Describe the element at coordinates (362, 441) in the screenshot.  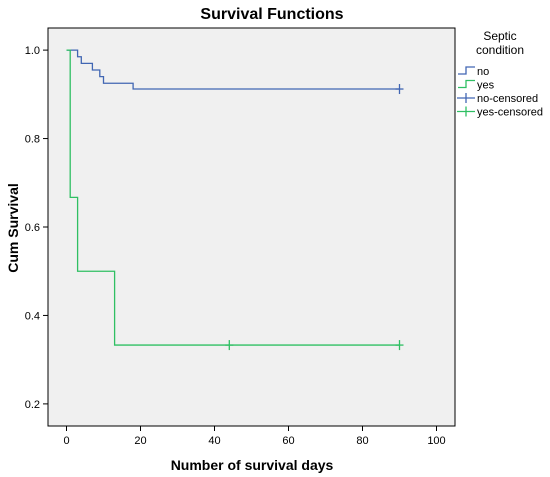
I see `x-tick-label: 80` at that location.